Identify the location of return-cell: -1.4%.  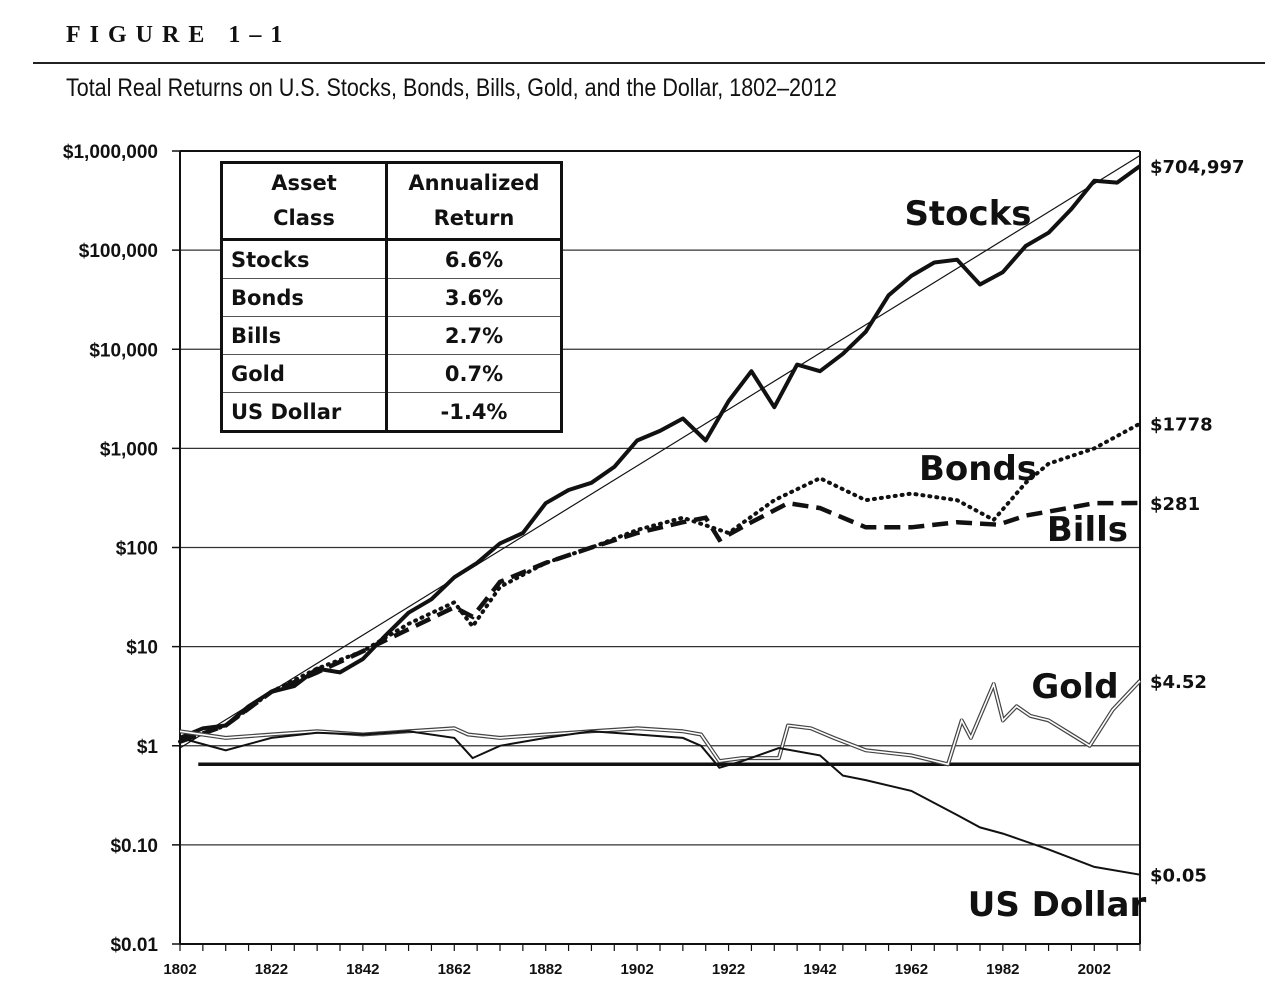
(474, 411).